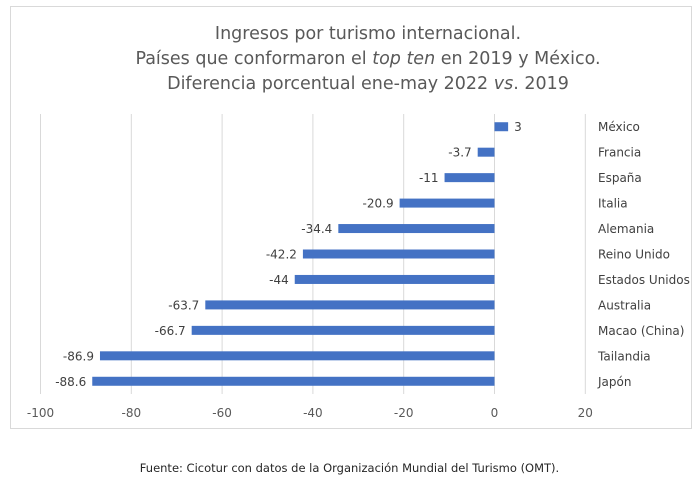 This screenshot has width=699, height=481. Describe the element at coordinates (619, 127) in the screenshot. I see `category-label: México` at that location.